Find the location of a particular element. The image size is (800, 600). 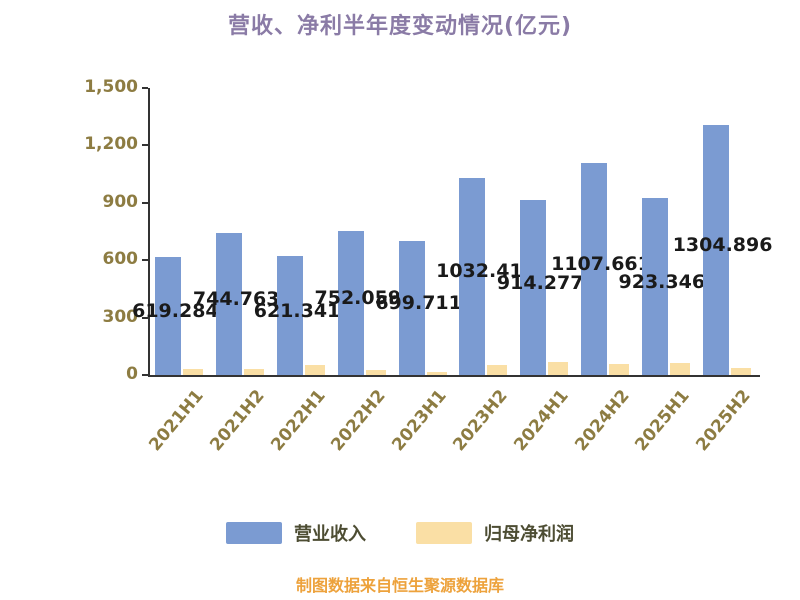

value-label: 923.346 is located at coordinates (662, 281).